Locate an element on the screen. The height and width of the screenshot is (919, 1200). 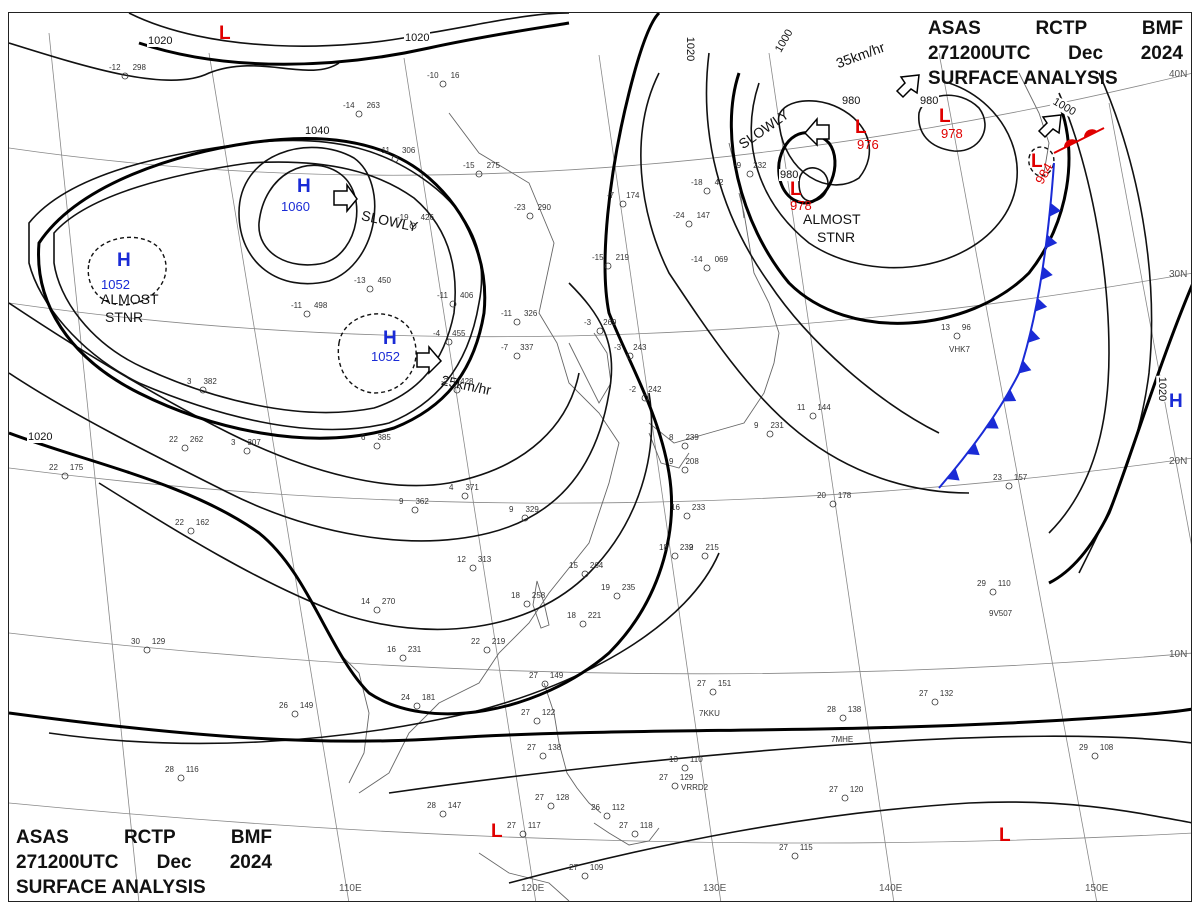
coast-japan is located at coordinates (714, 318).